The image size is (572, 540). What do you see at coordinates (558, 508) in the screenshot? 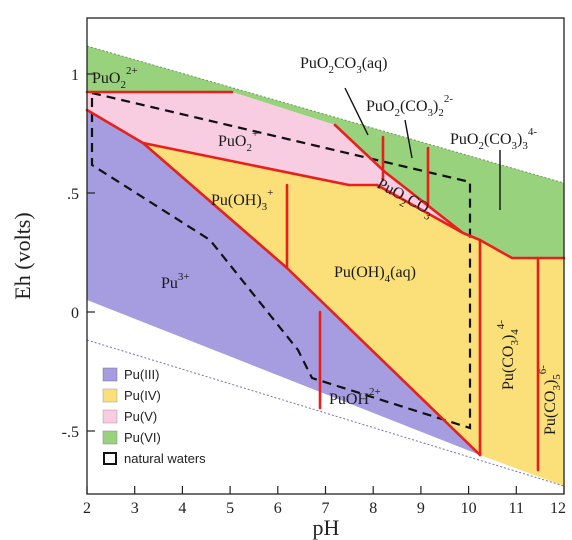
I see `x-tick-label: 12` at bounding box center [558, 508].